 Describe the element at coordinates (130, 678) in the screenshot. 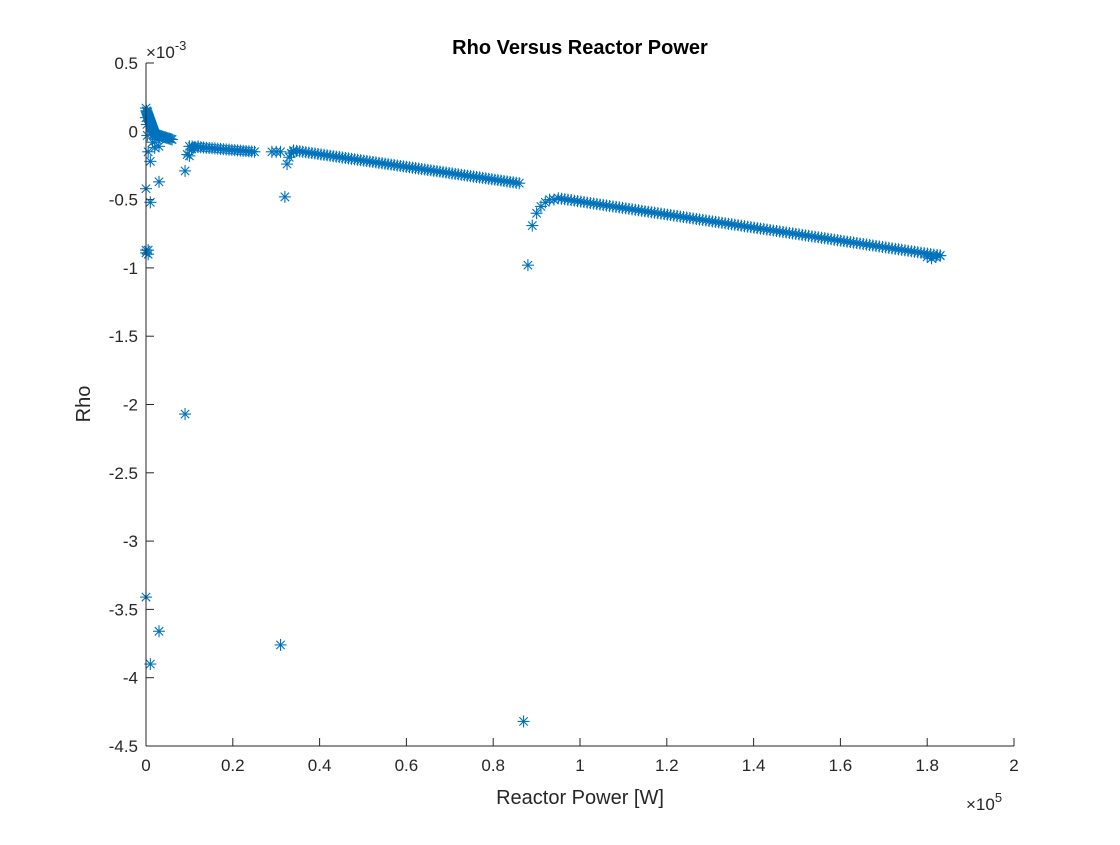

I see `y-tick-label: -4` at that location.